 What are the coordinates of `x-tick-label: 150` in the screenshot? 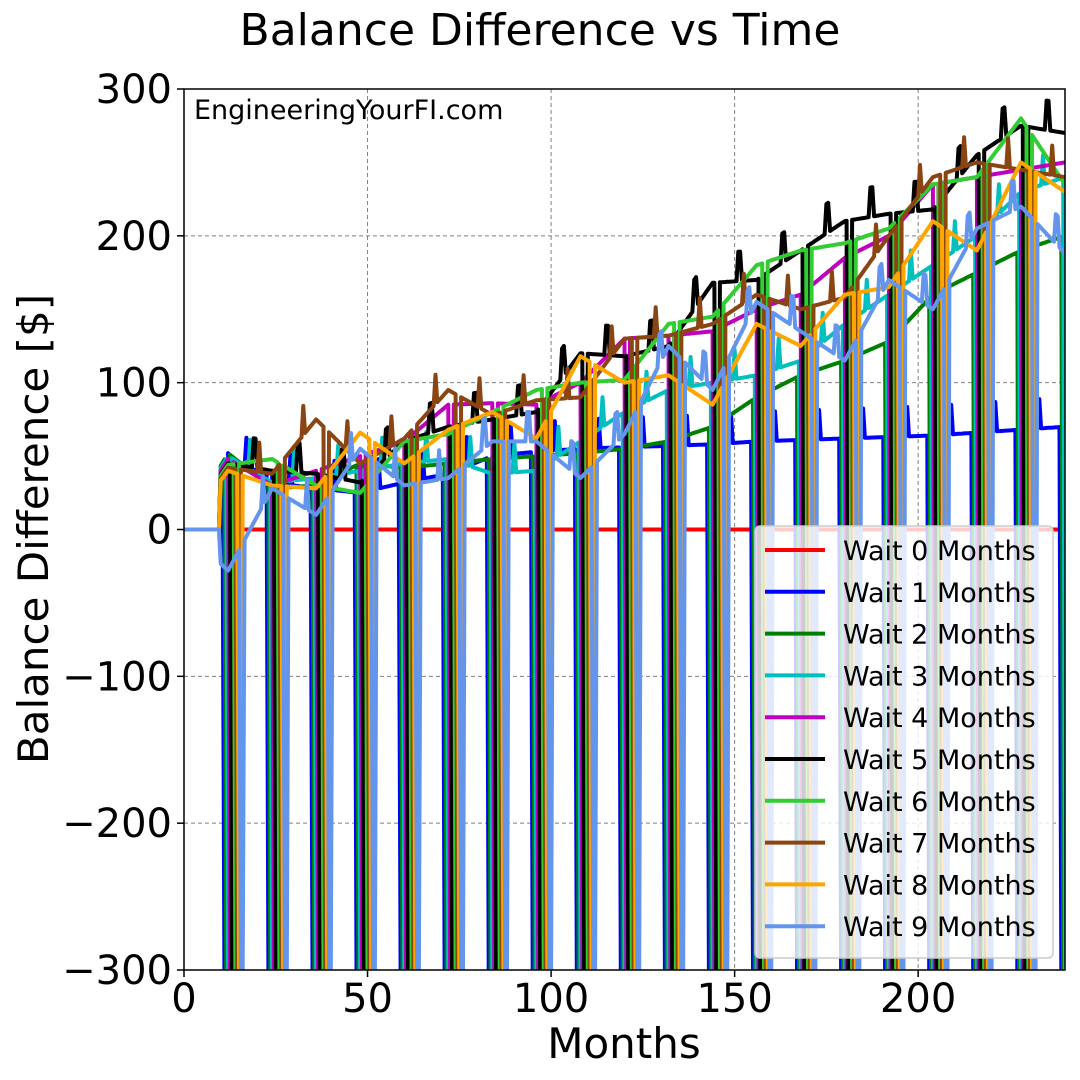 It's located at (734, 999).